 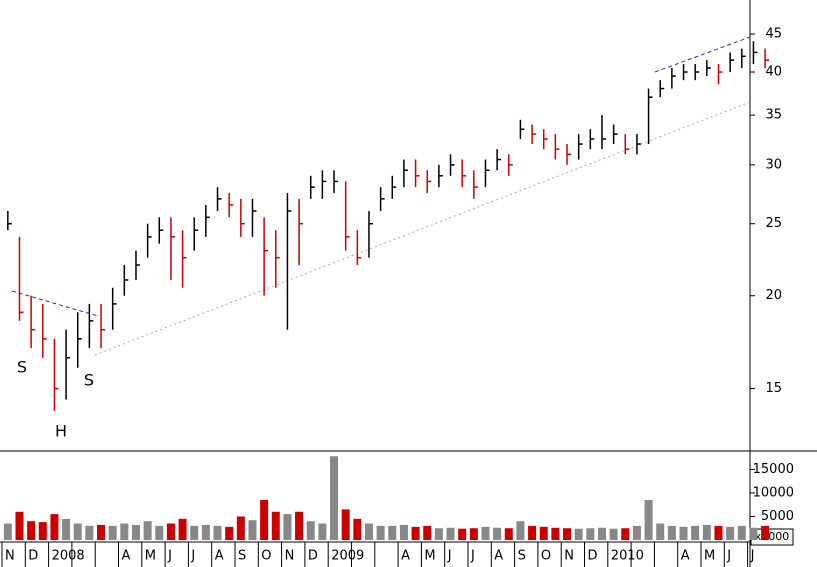 I want to click on y-tick-label: 5000, so click(x=777, y=516).